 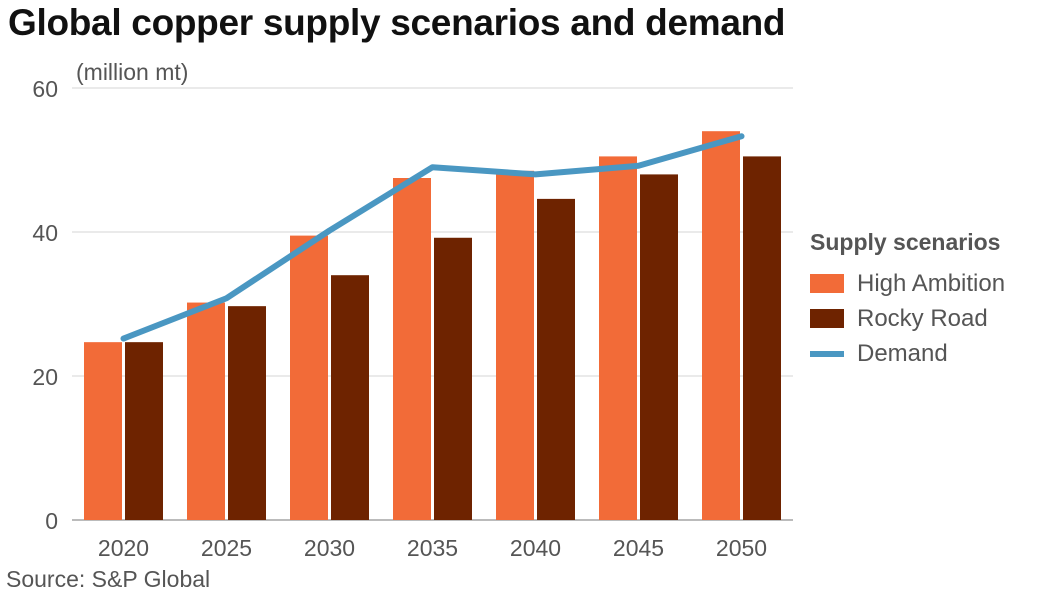 I want to click on bar-rocky-road-2030, so click(x=350, y=397).